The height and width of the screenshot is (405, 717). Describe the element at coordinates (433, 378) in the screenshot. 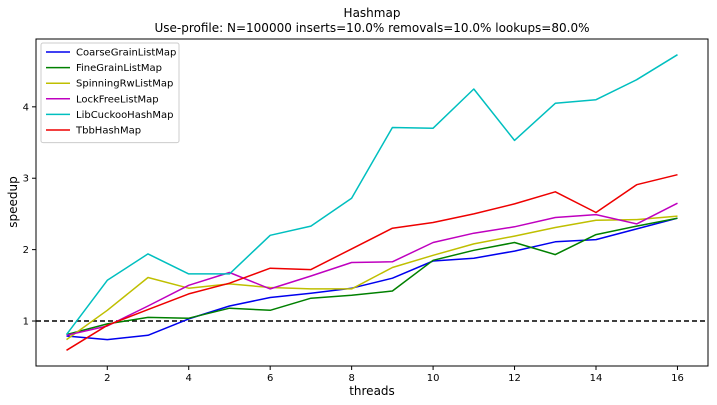

I see `x-tick-label: 10` at that location.